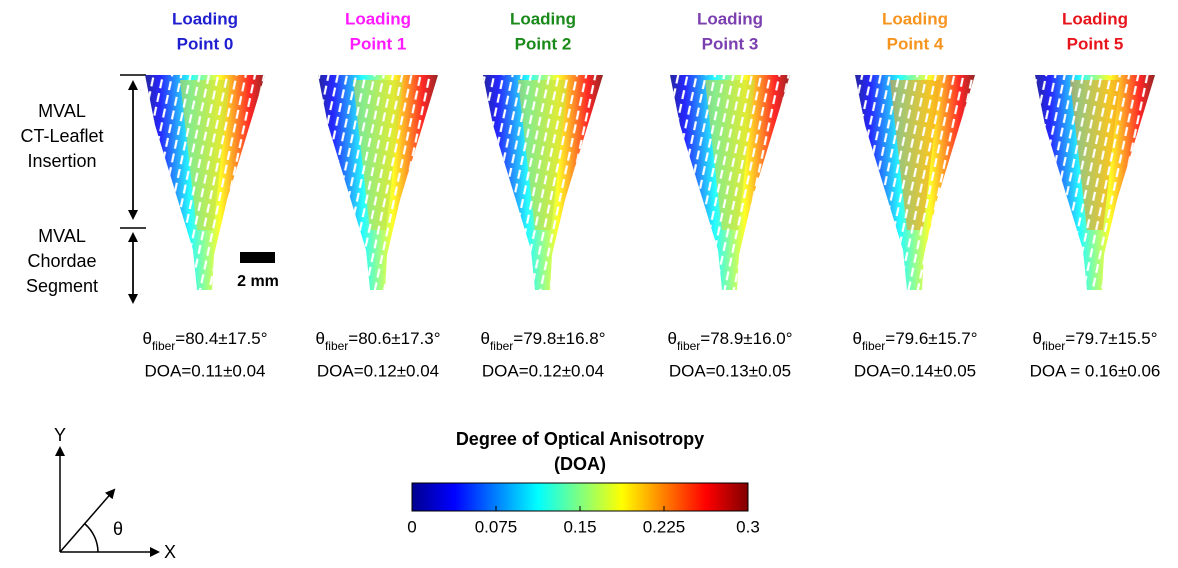 This screenshot has width=1178, height=568. I want to click on colorbar-title: Degree of Optical Anisotropy, so click(580, 439).